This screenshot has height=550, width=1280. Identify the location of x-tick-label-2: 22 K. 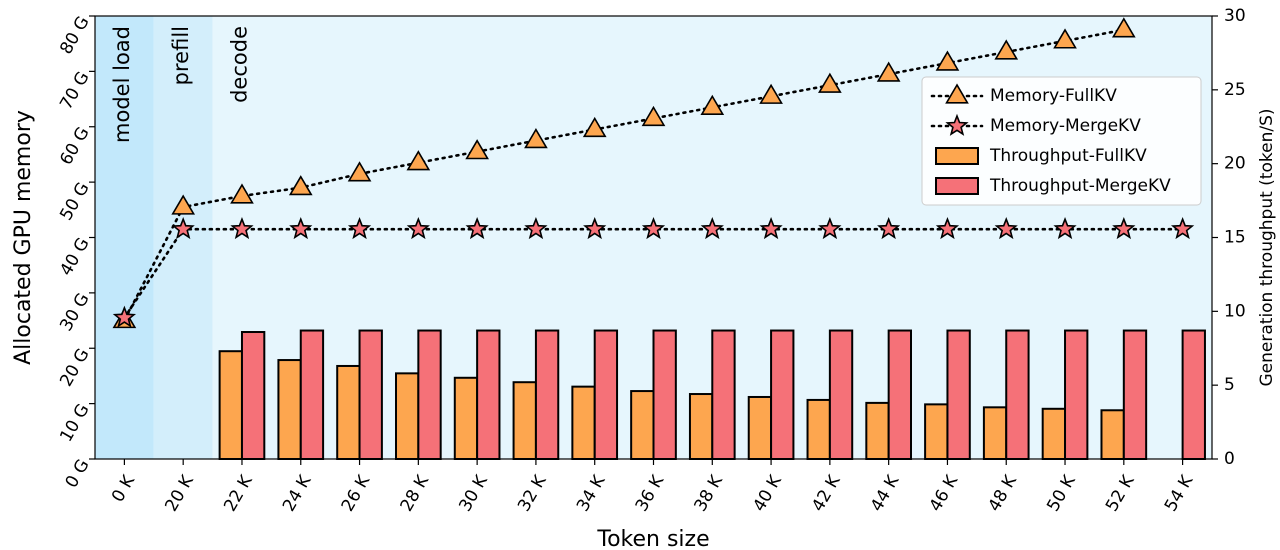
(238, 493).